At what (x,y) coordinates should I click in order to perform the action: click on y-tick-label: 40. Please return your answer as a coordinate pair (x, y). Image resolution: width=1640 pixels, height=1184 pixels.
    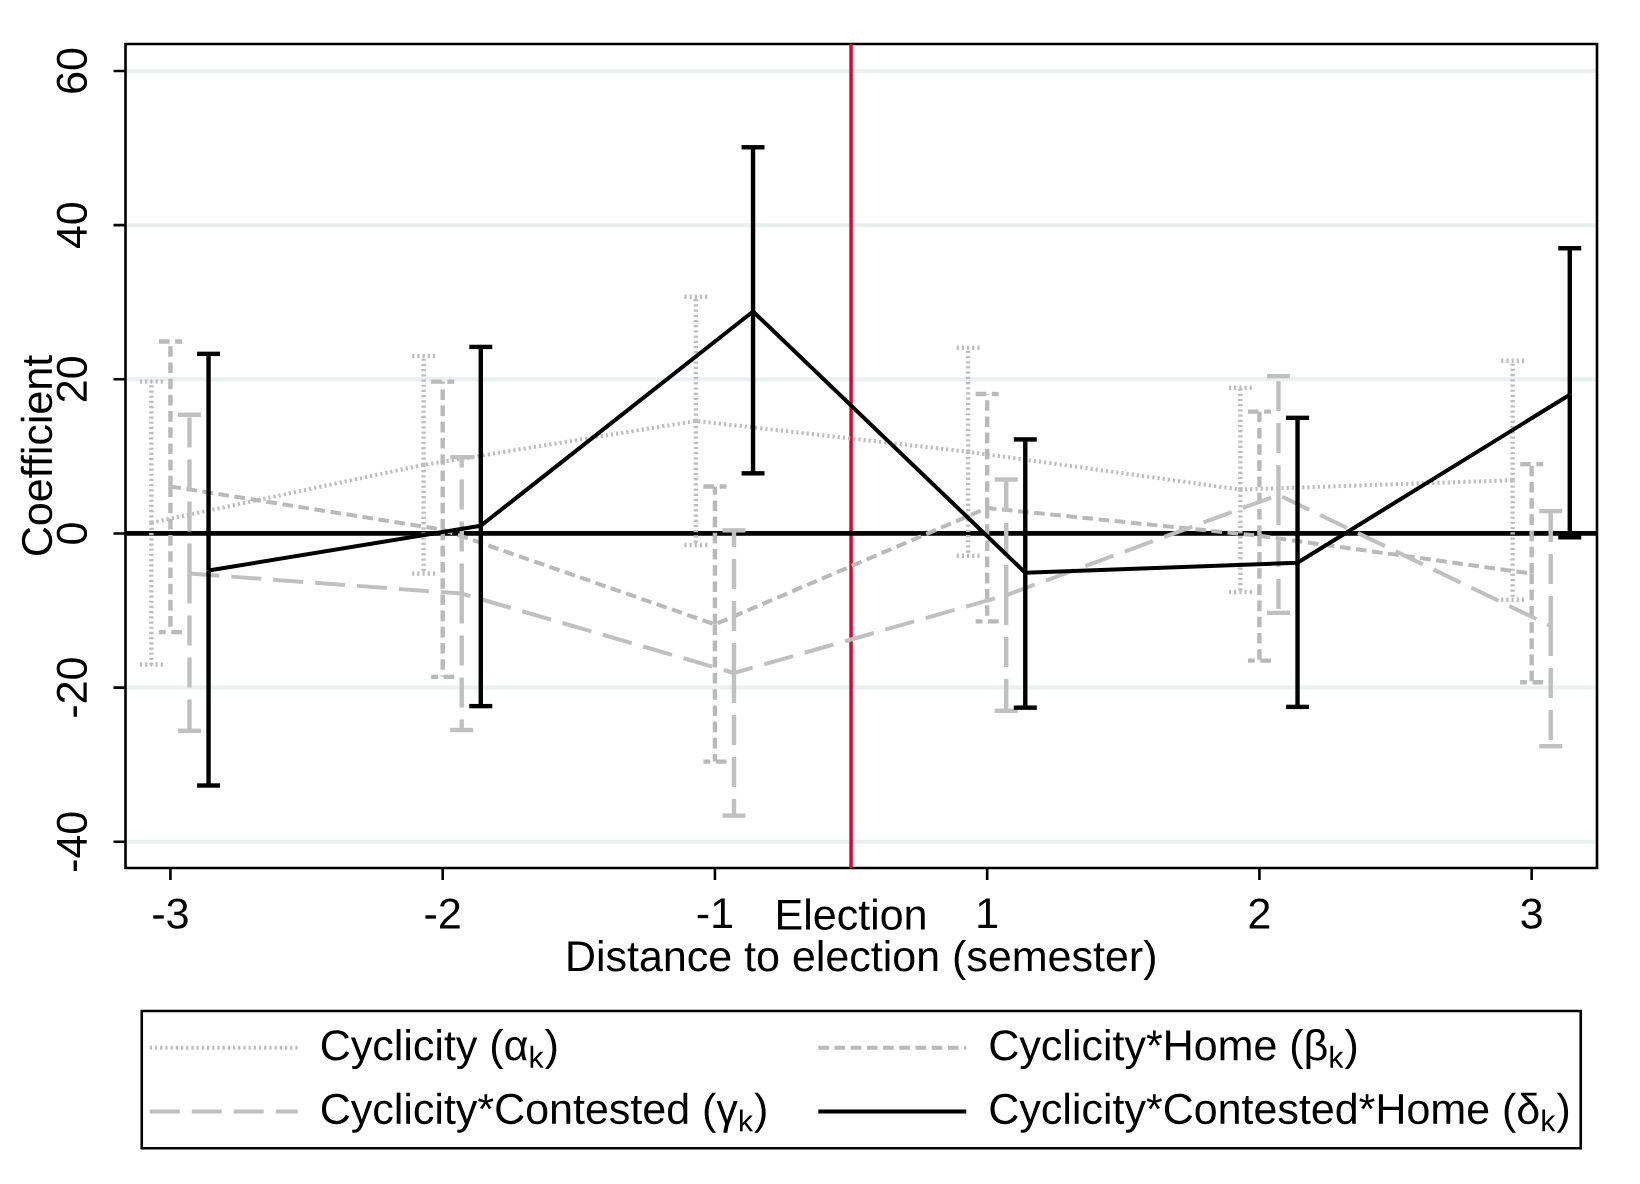
    Looking at the image, I should click on (72, 225).